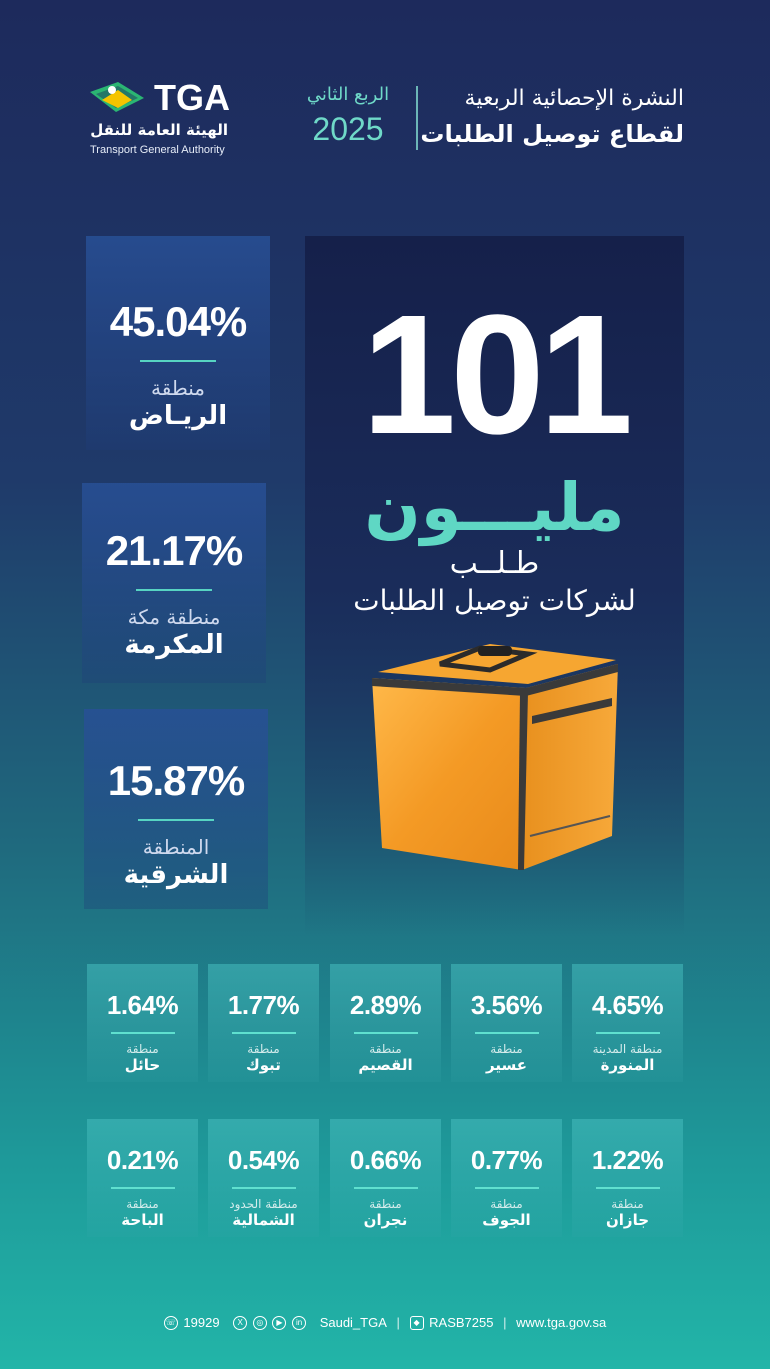 The height and width of the screenshot is (1369, 770). What do you see at coordinates (627, 1160) in the screenshot?
I see `region-percent: 1.22%` at bounding box center [627, 1160].